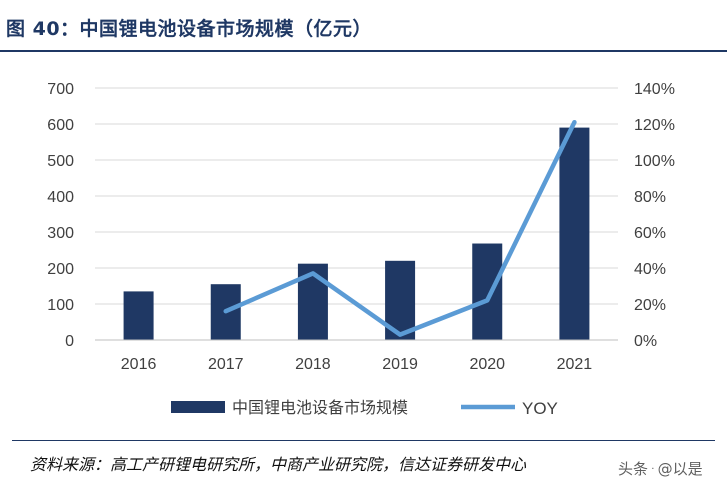 The width and height of the screenshot is (727, 502). What do you see at coordinates (540, 408) in the screenshot?
I see `legend-line-label: YOY` at bounding box center [540, 408].